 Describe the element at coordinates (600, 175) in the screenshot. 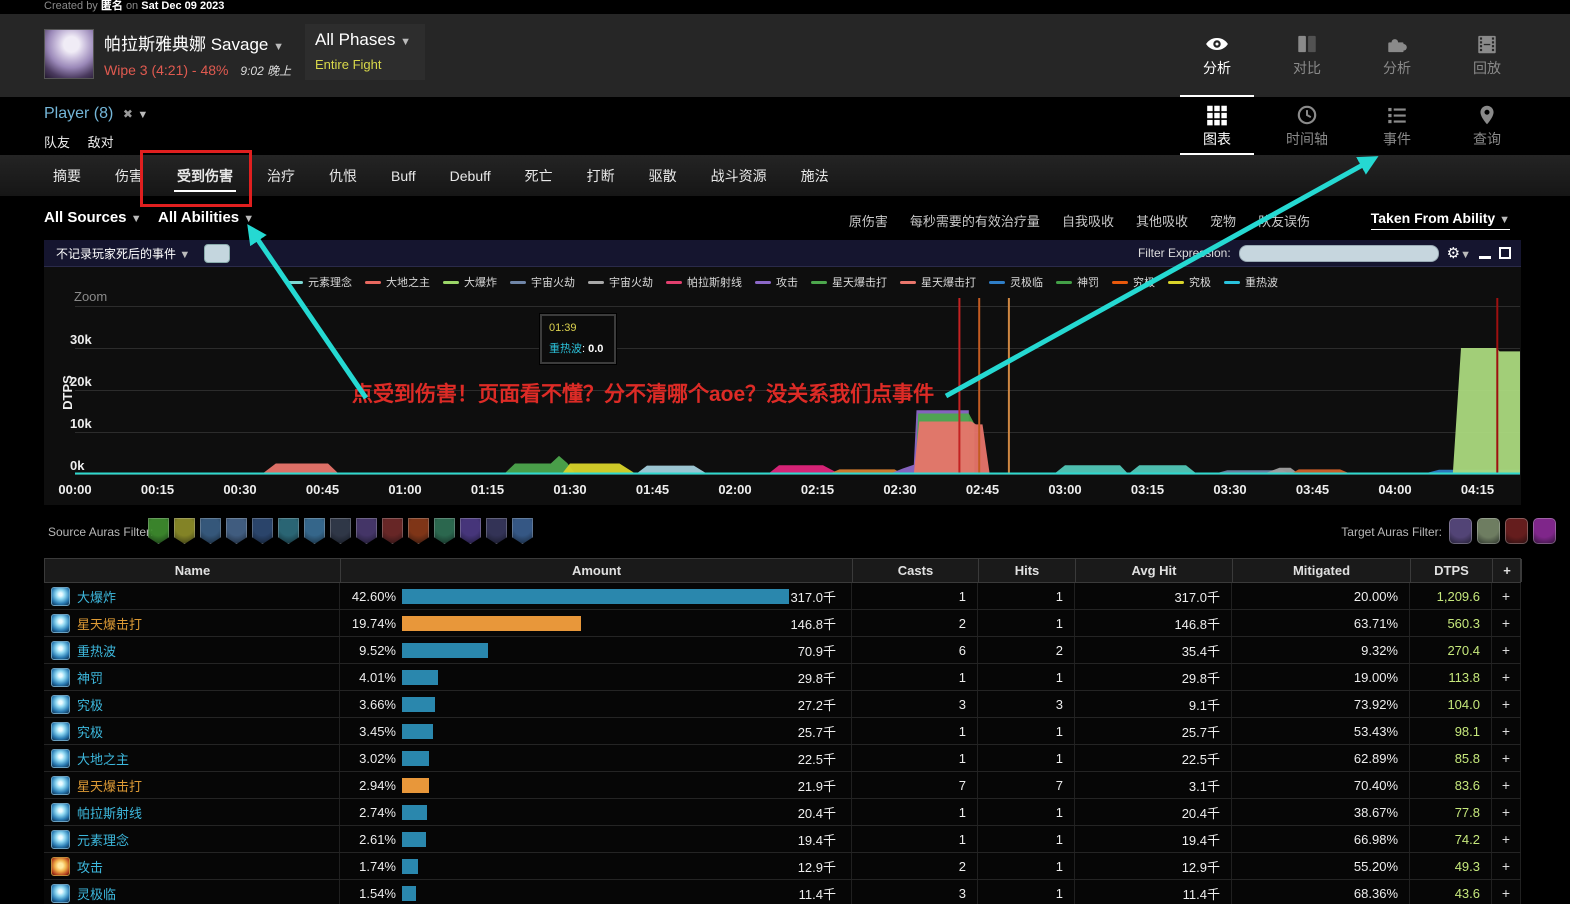

I see `tab-打断: 打断` at that location.